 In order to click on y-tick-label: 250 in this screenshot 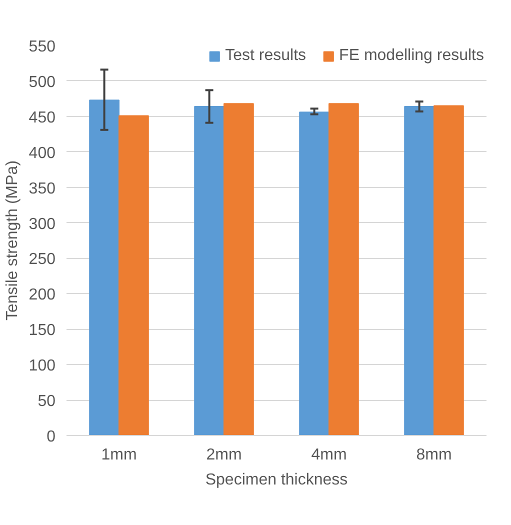, I will do `click(42, 259)`.